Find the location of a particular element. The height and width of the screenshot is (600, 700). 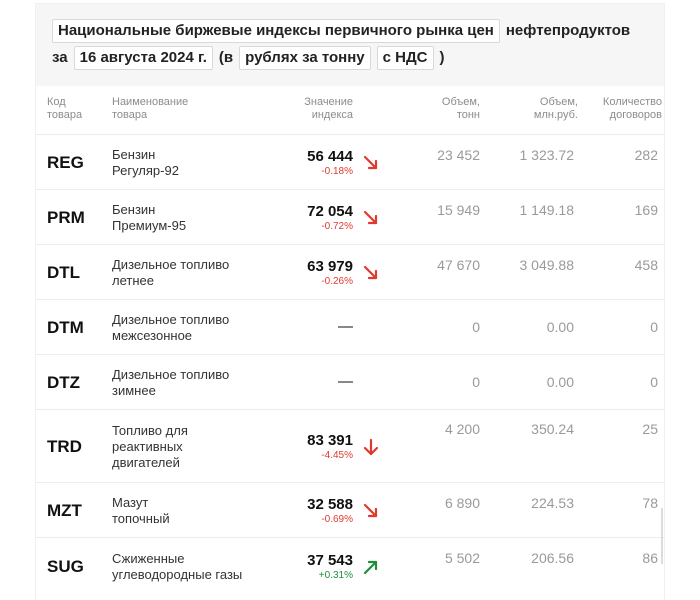

title-suffix: нефтепродуктов is located at coordinates (568, 30).